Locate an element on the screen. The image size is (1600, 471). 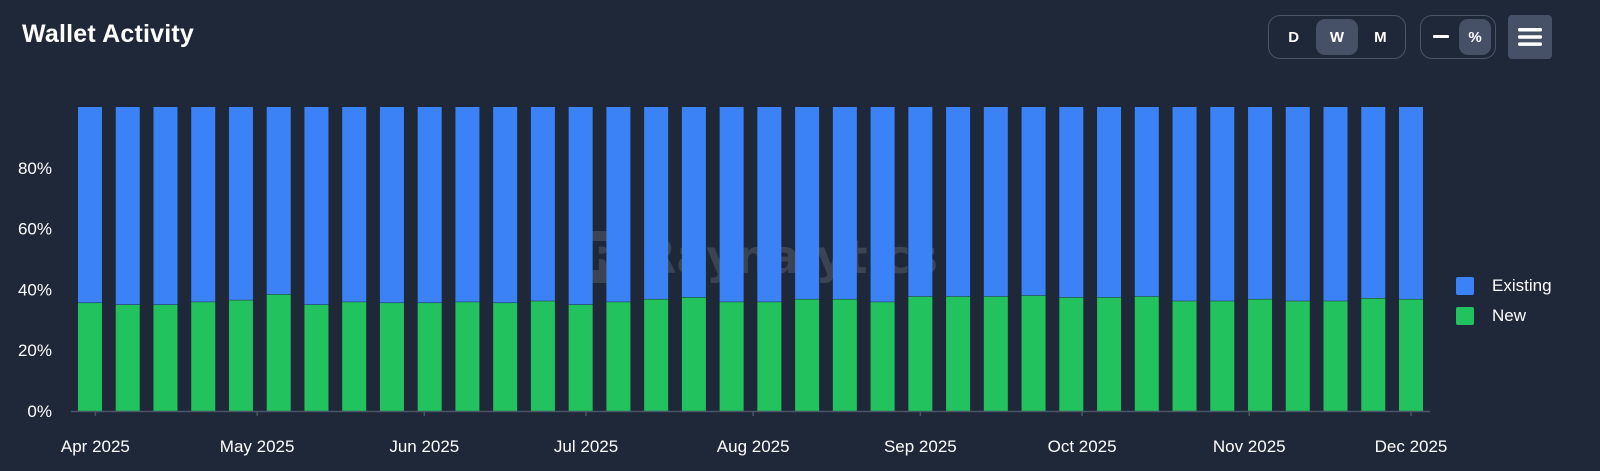
x-tick-label: May 2025 is located at coordinates (257, 446).